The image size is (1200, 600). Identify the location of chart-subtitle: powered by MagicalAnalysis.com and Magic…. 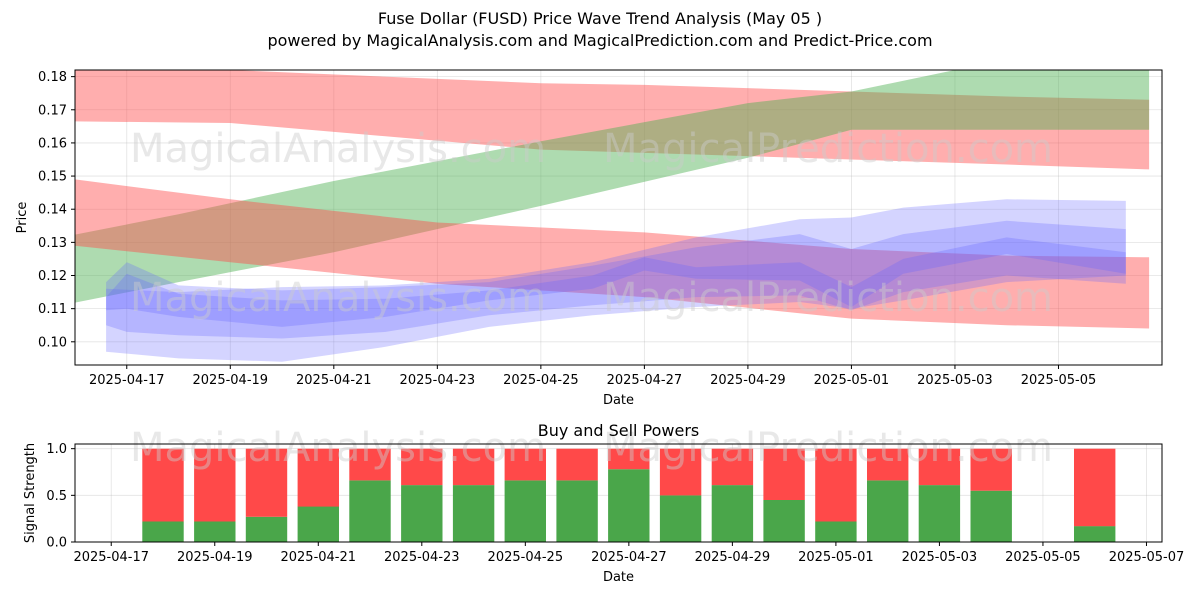
(600, 40).